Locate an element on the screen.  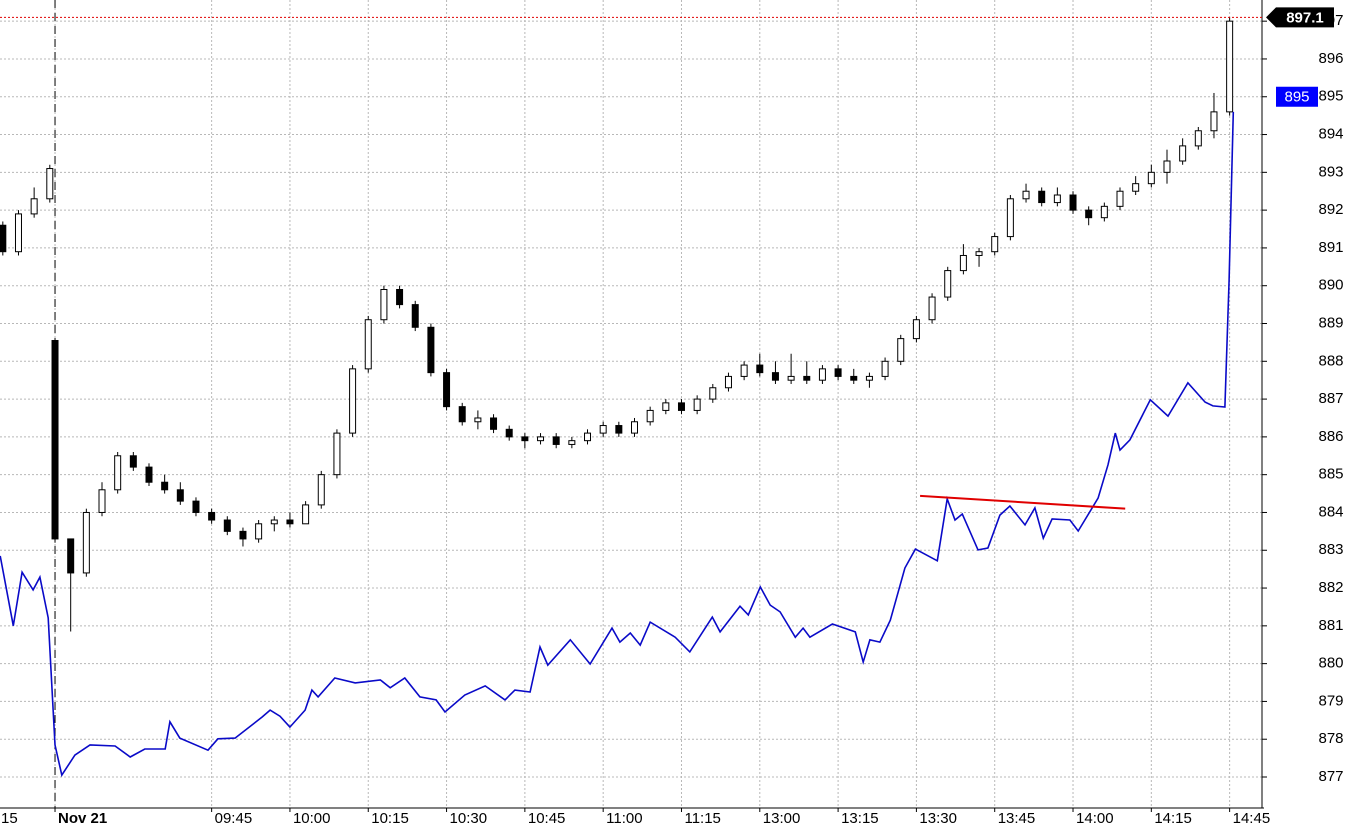
trendline is located at coordinates (1022, 502).